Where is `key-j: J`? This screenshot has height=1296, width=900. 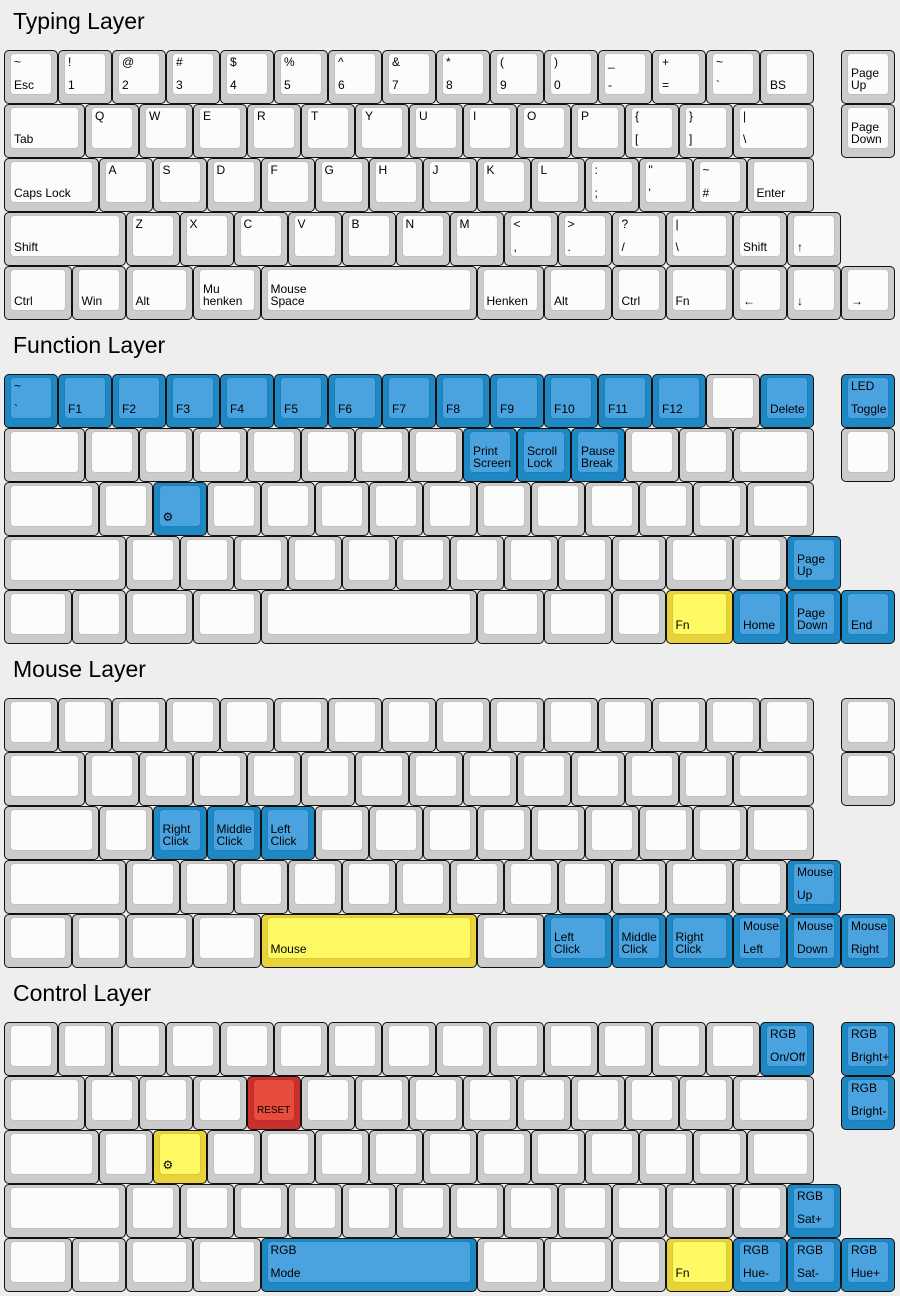
key-j: J is located at coordinates (449, 185).